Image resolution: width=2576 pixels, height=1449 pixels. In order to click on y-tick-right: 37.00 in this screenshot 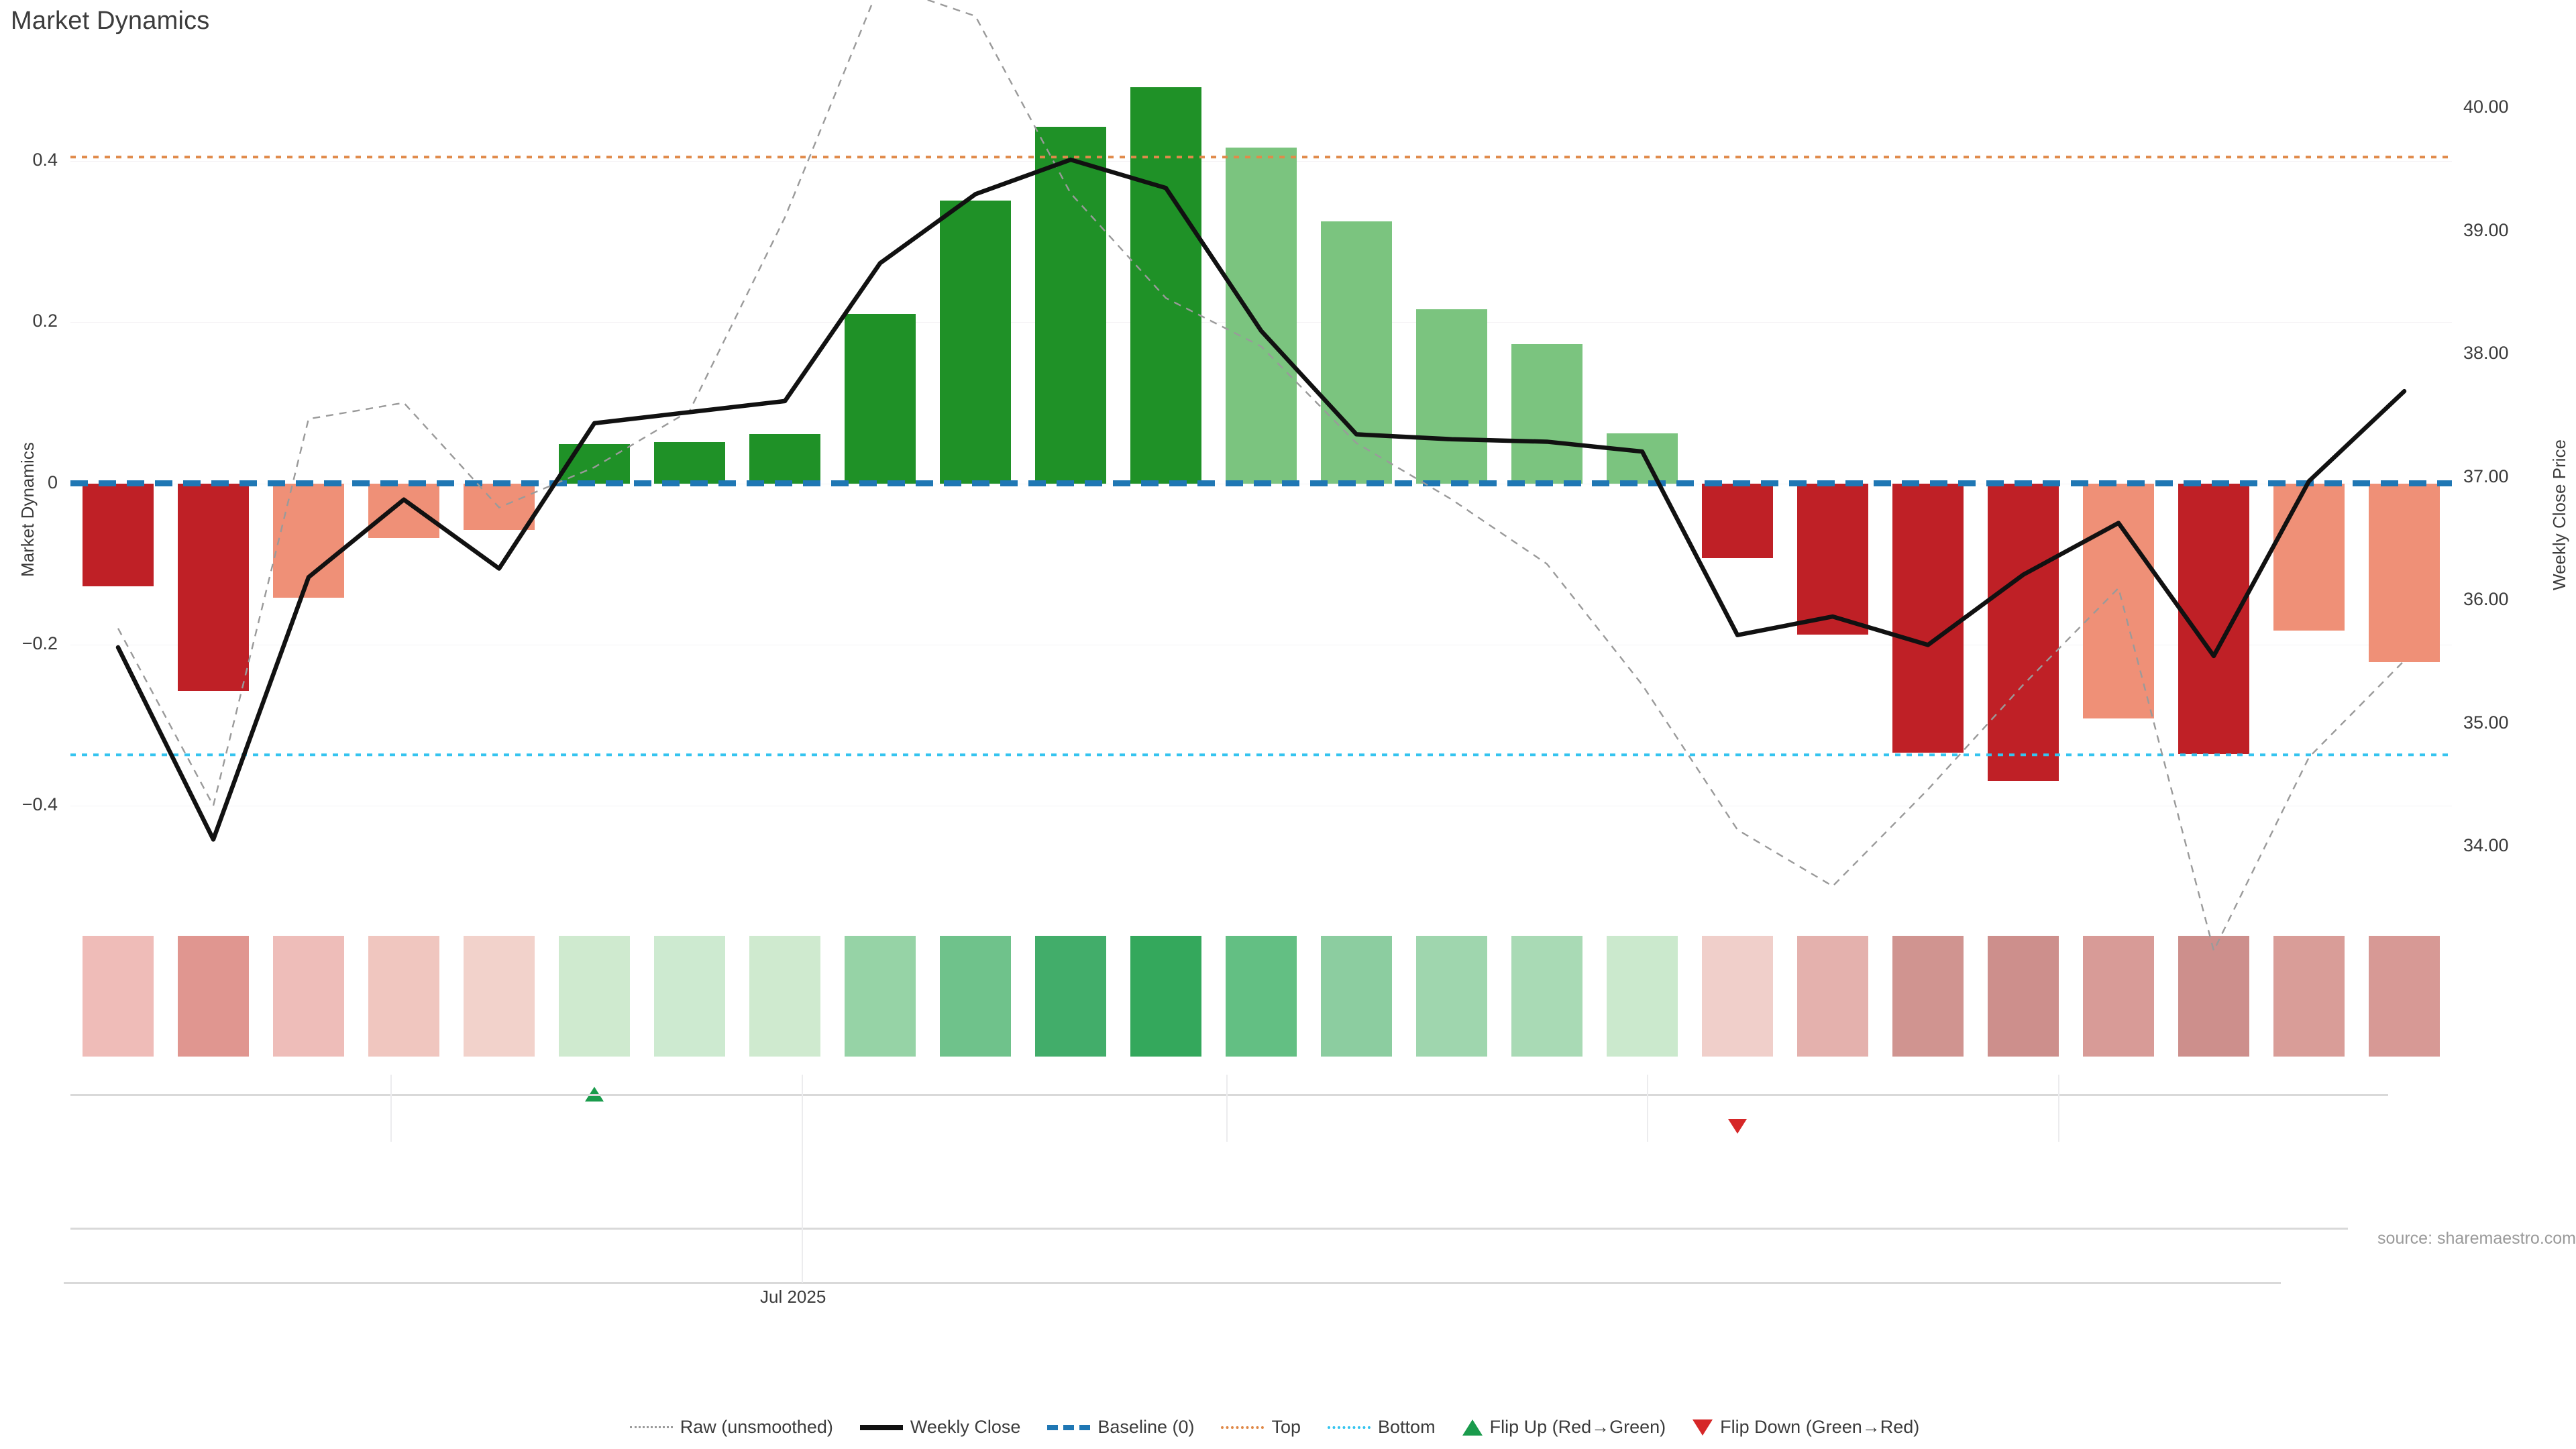, I will do `click(2486, 476)`.